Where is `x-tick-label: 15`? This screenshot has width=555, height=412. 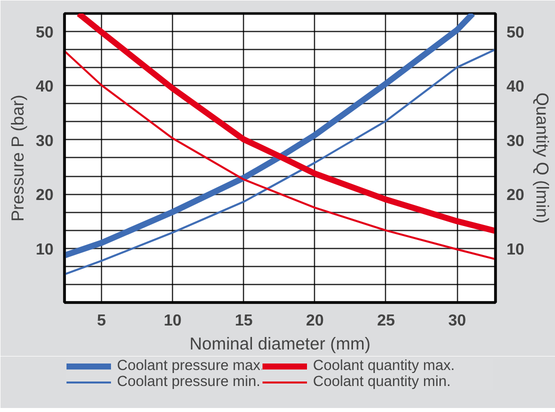
x-tick-label: 15 is located at coordinates (243, 321).